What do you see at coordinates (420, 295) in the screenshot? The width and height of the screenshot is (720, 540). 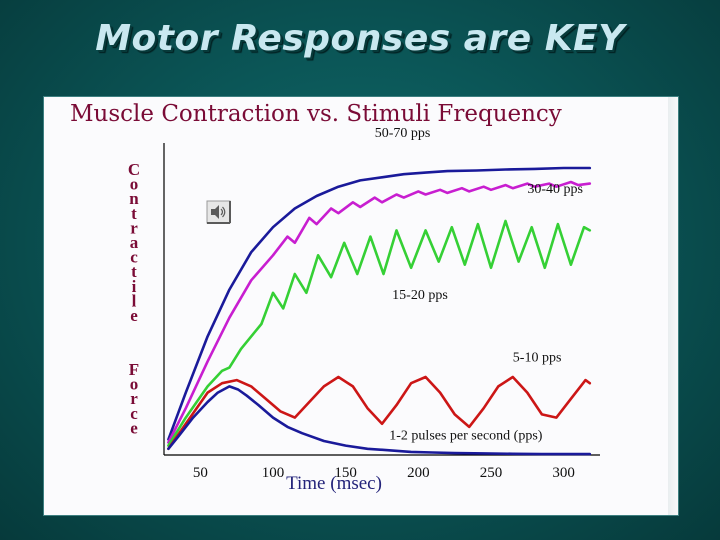 I see `series-label-2: 15-20 pps` at bounding box center [420, 295].